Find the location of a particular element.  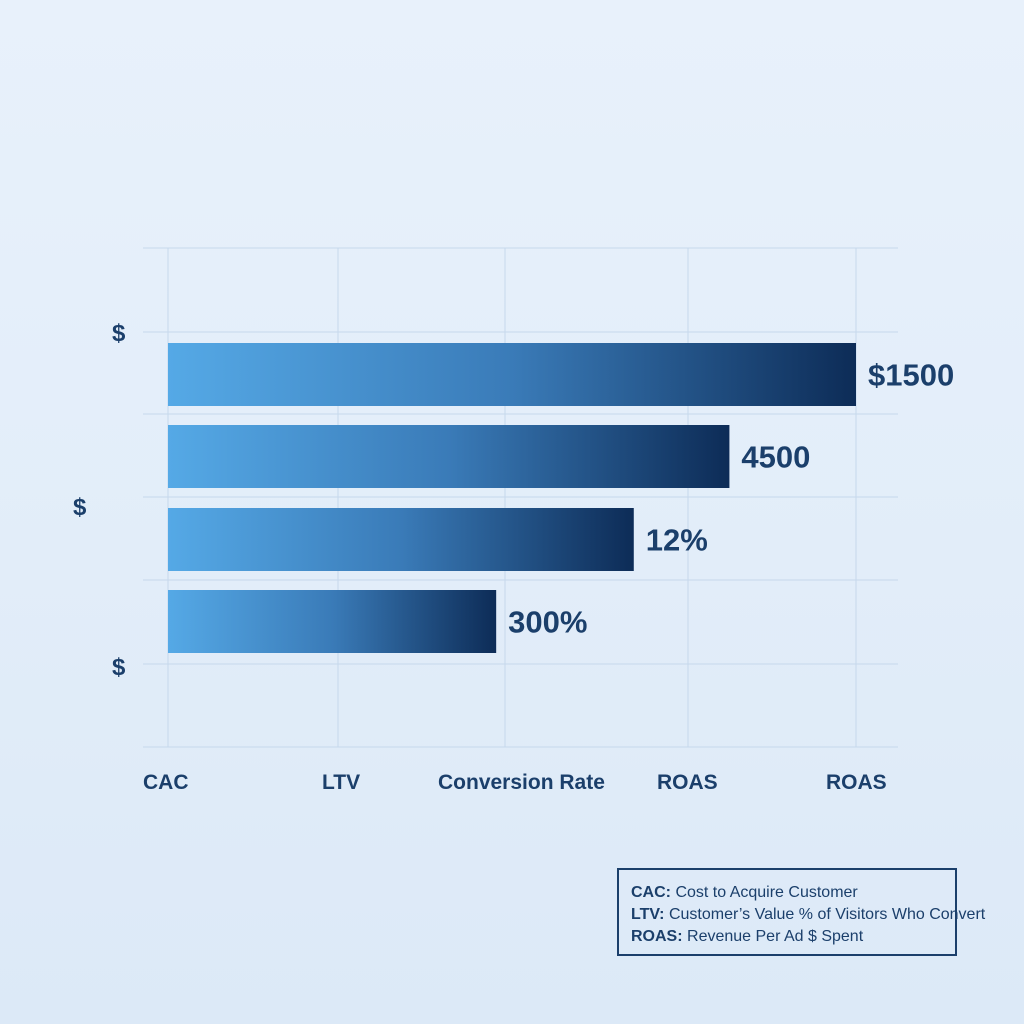

x-category-labels: CAC LTV Conversion Rate ROAS ROAS is located at coordinates (515, 782).